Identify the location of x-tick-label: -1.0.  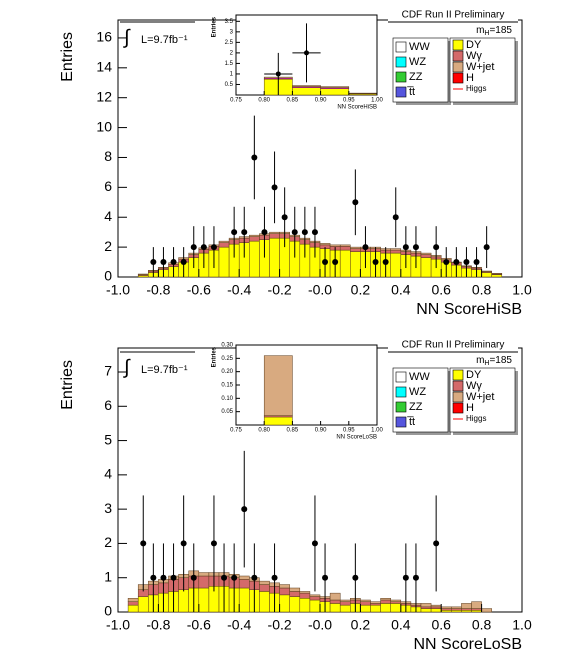
(118, 290).